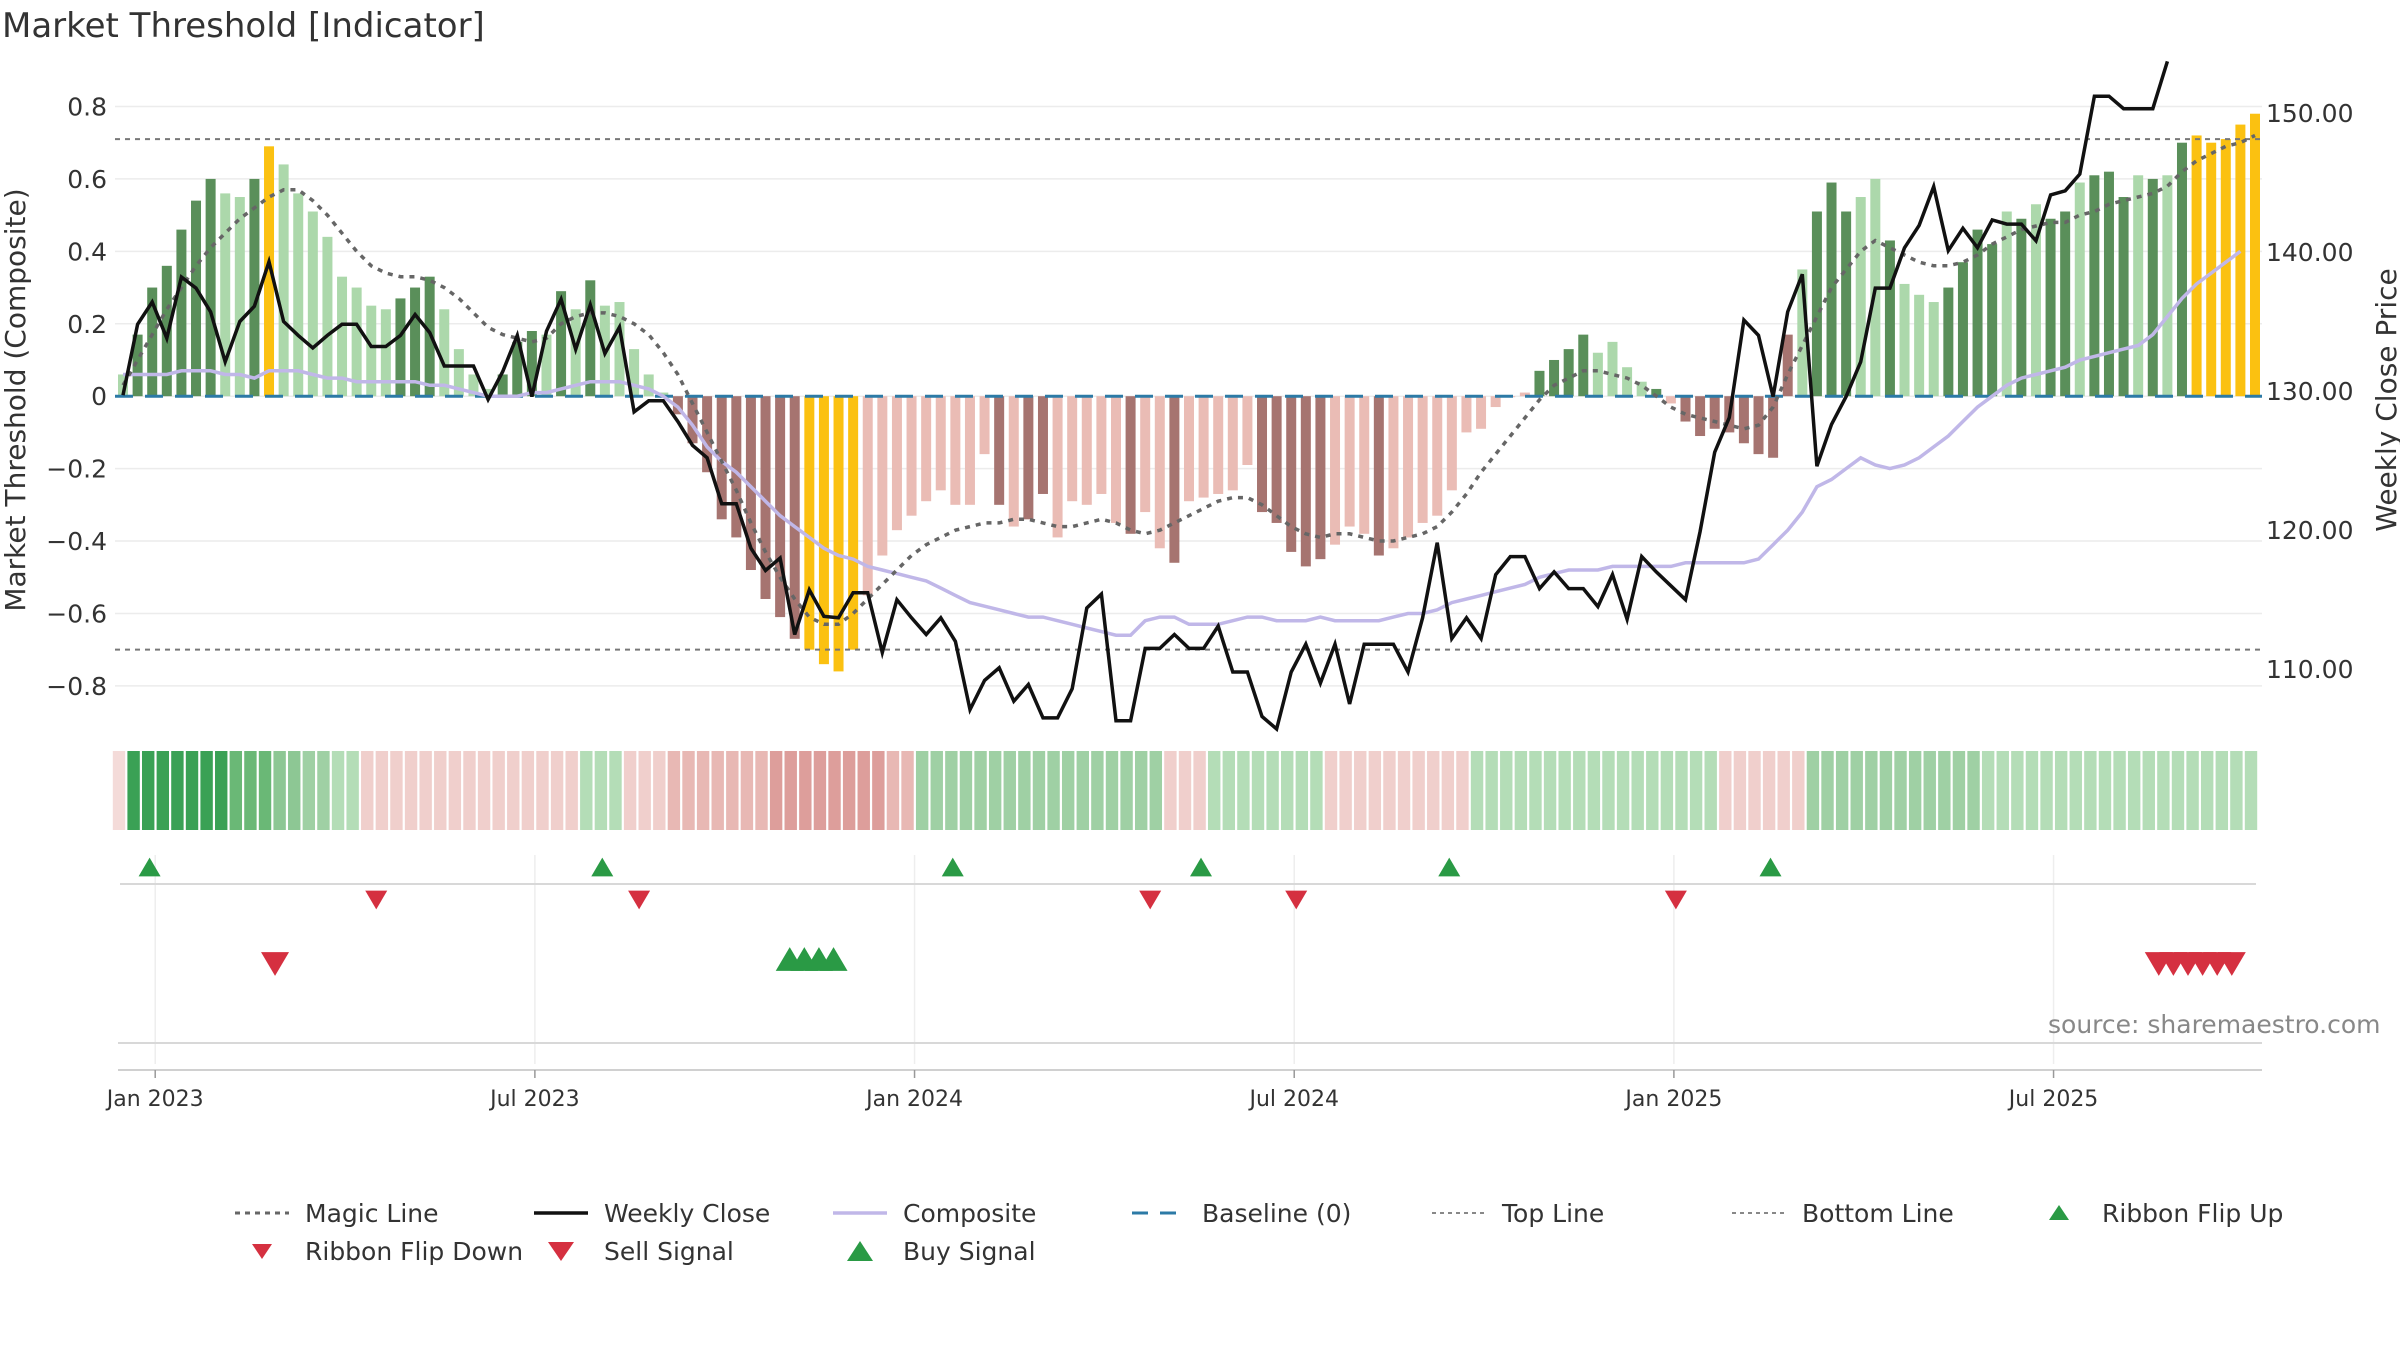  Describe the element at coordinates (87, 251) in the screenshot. I see `y-tick-left: 0.4` at that location.